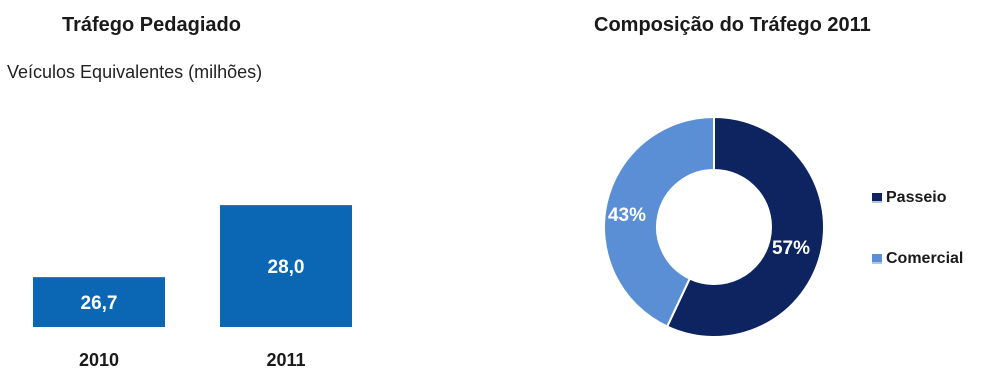 The width and height of the screenshot is (983, 376). I want to click on legend-label-passeio: Passeio, so click(916, 197).